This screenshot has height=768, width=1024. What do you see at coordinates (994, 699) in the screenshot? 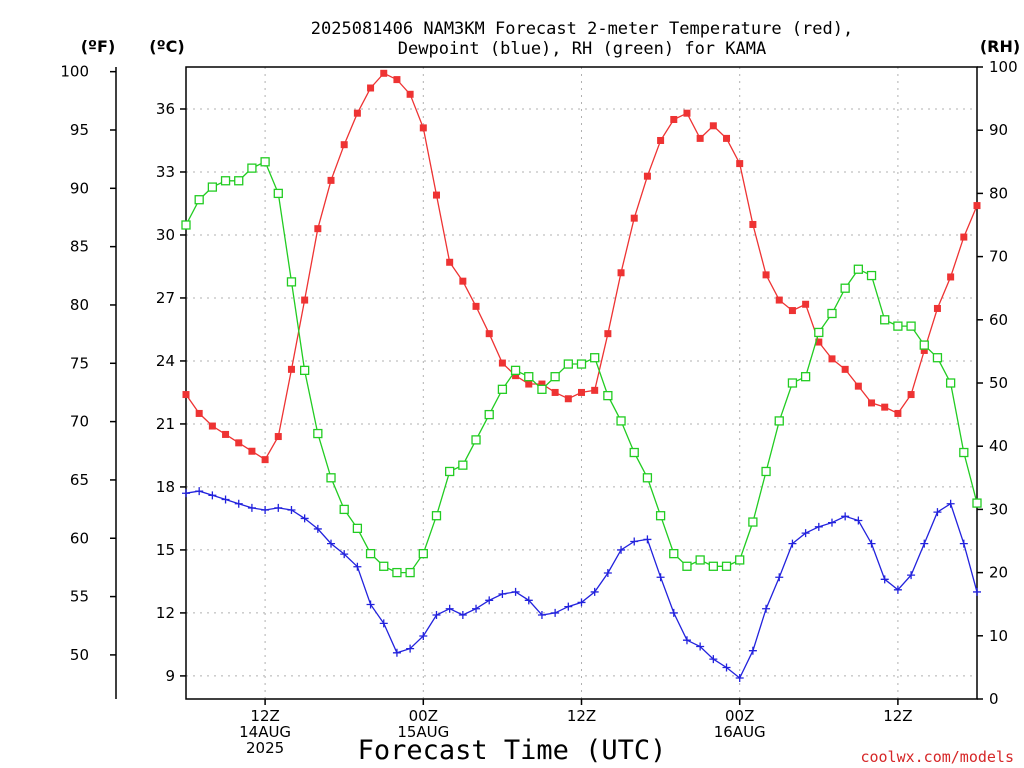
I see `rh-tick-label: 0` at bounding box center [994, 699].